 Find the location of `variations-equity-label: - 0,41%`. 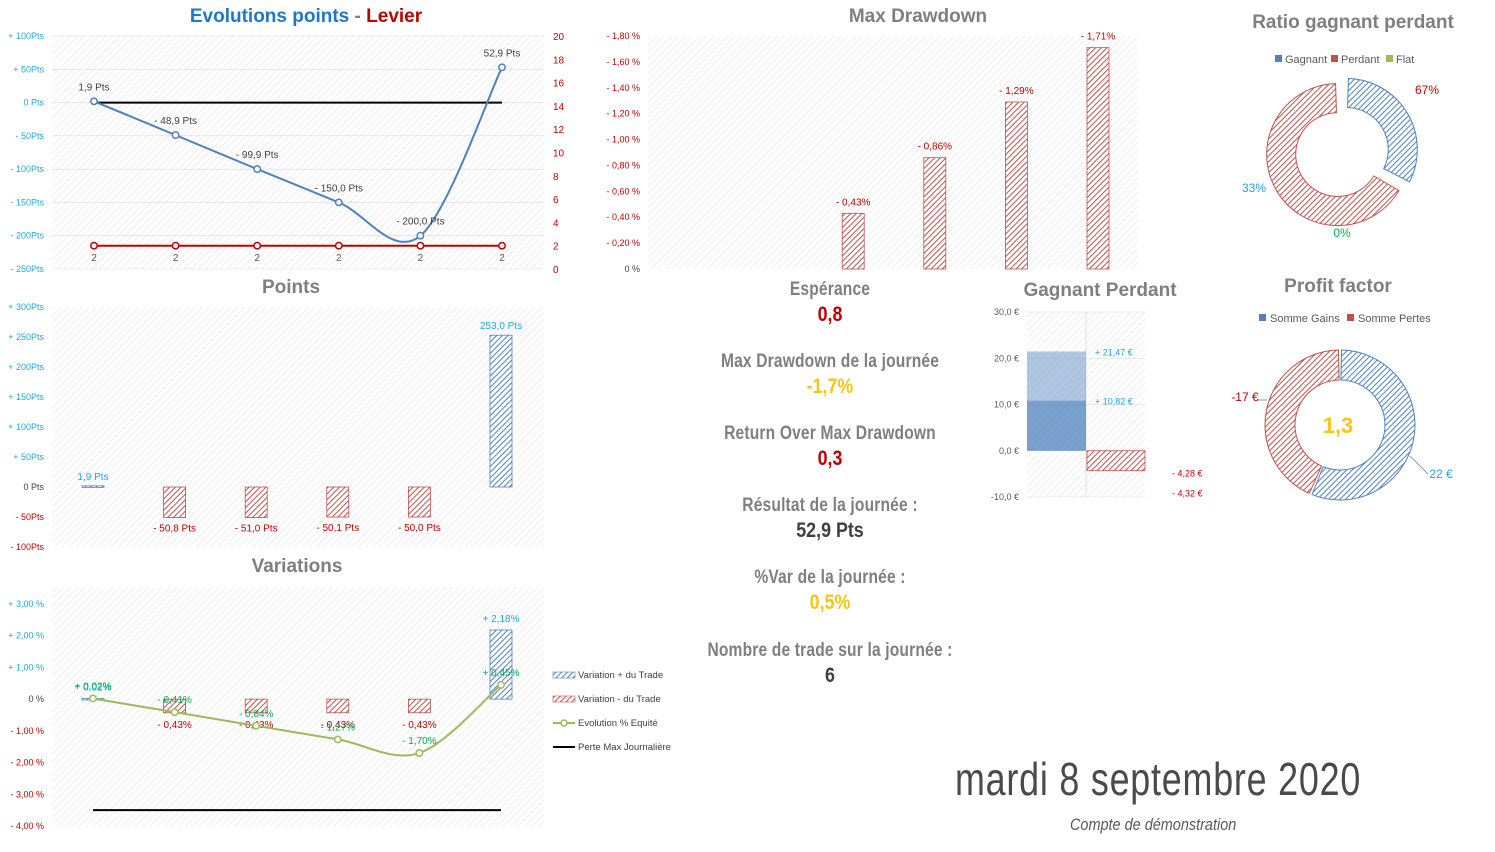

variations-equity-label: - 0,41% is located at coordinates (174, 700).